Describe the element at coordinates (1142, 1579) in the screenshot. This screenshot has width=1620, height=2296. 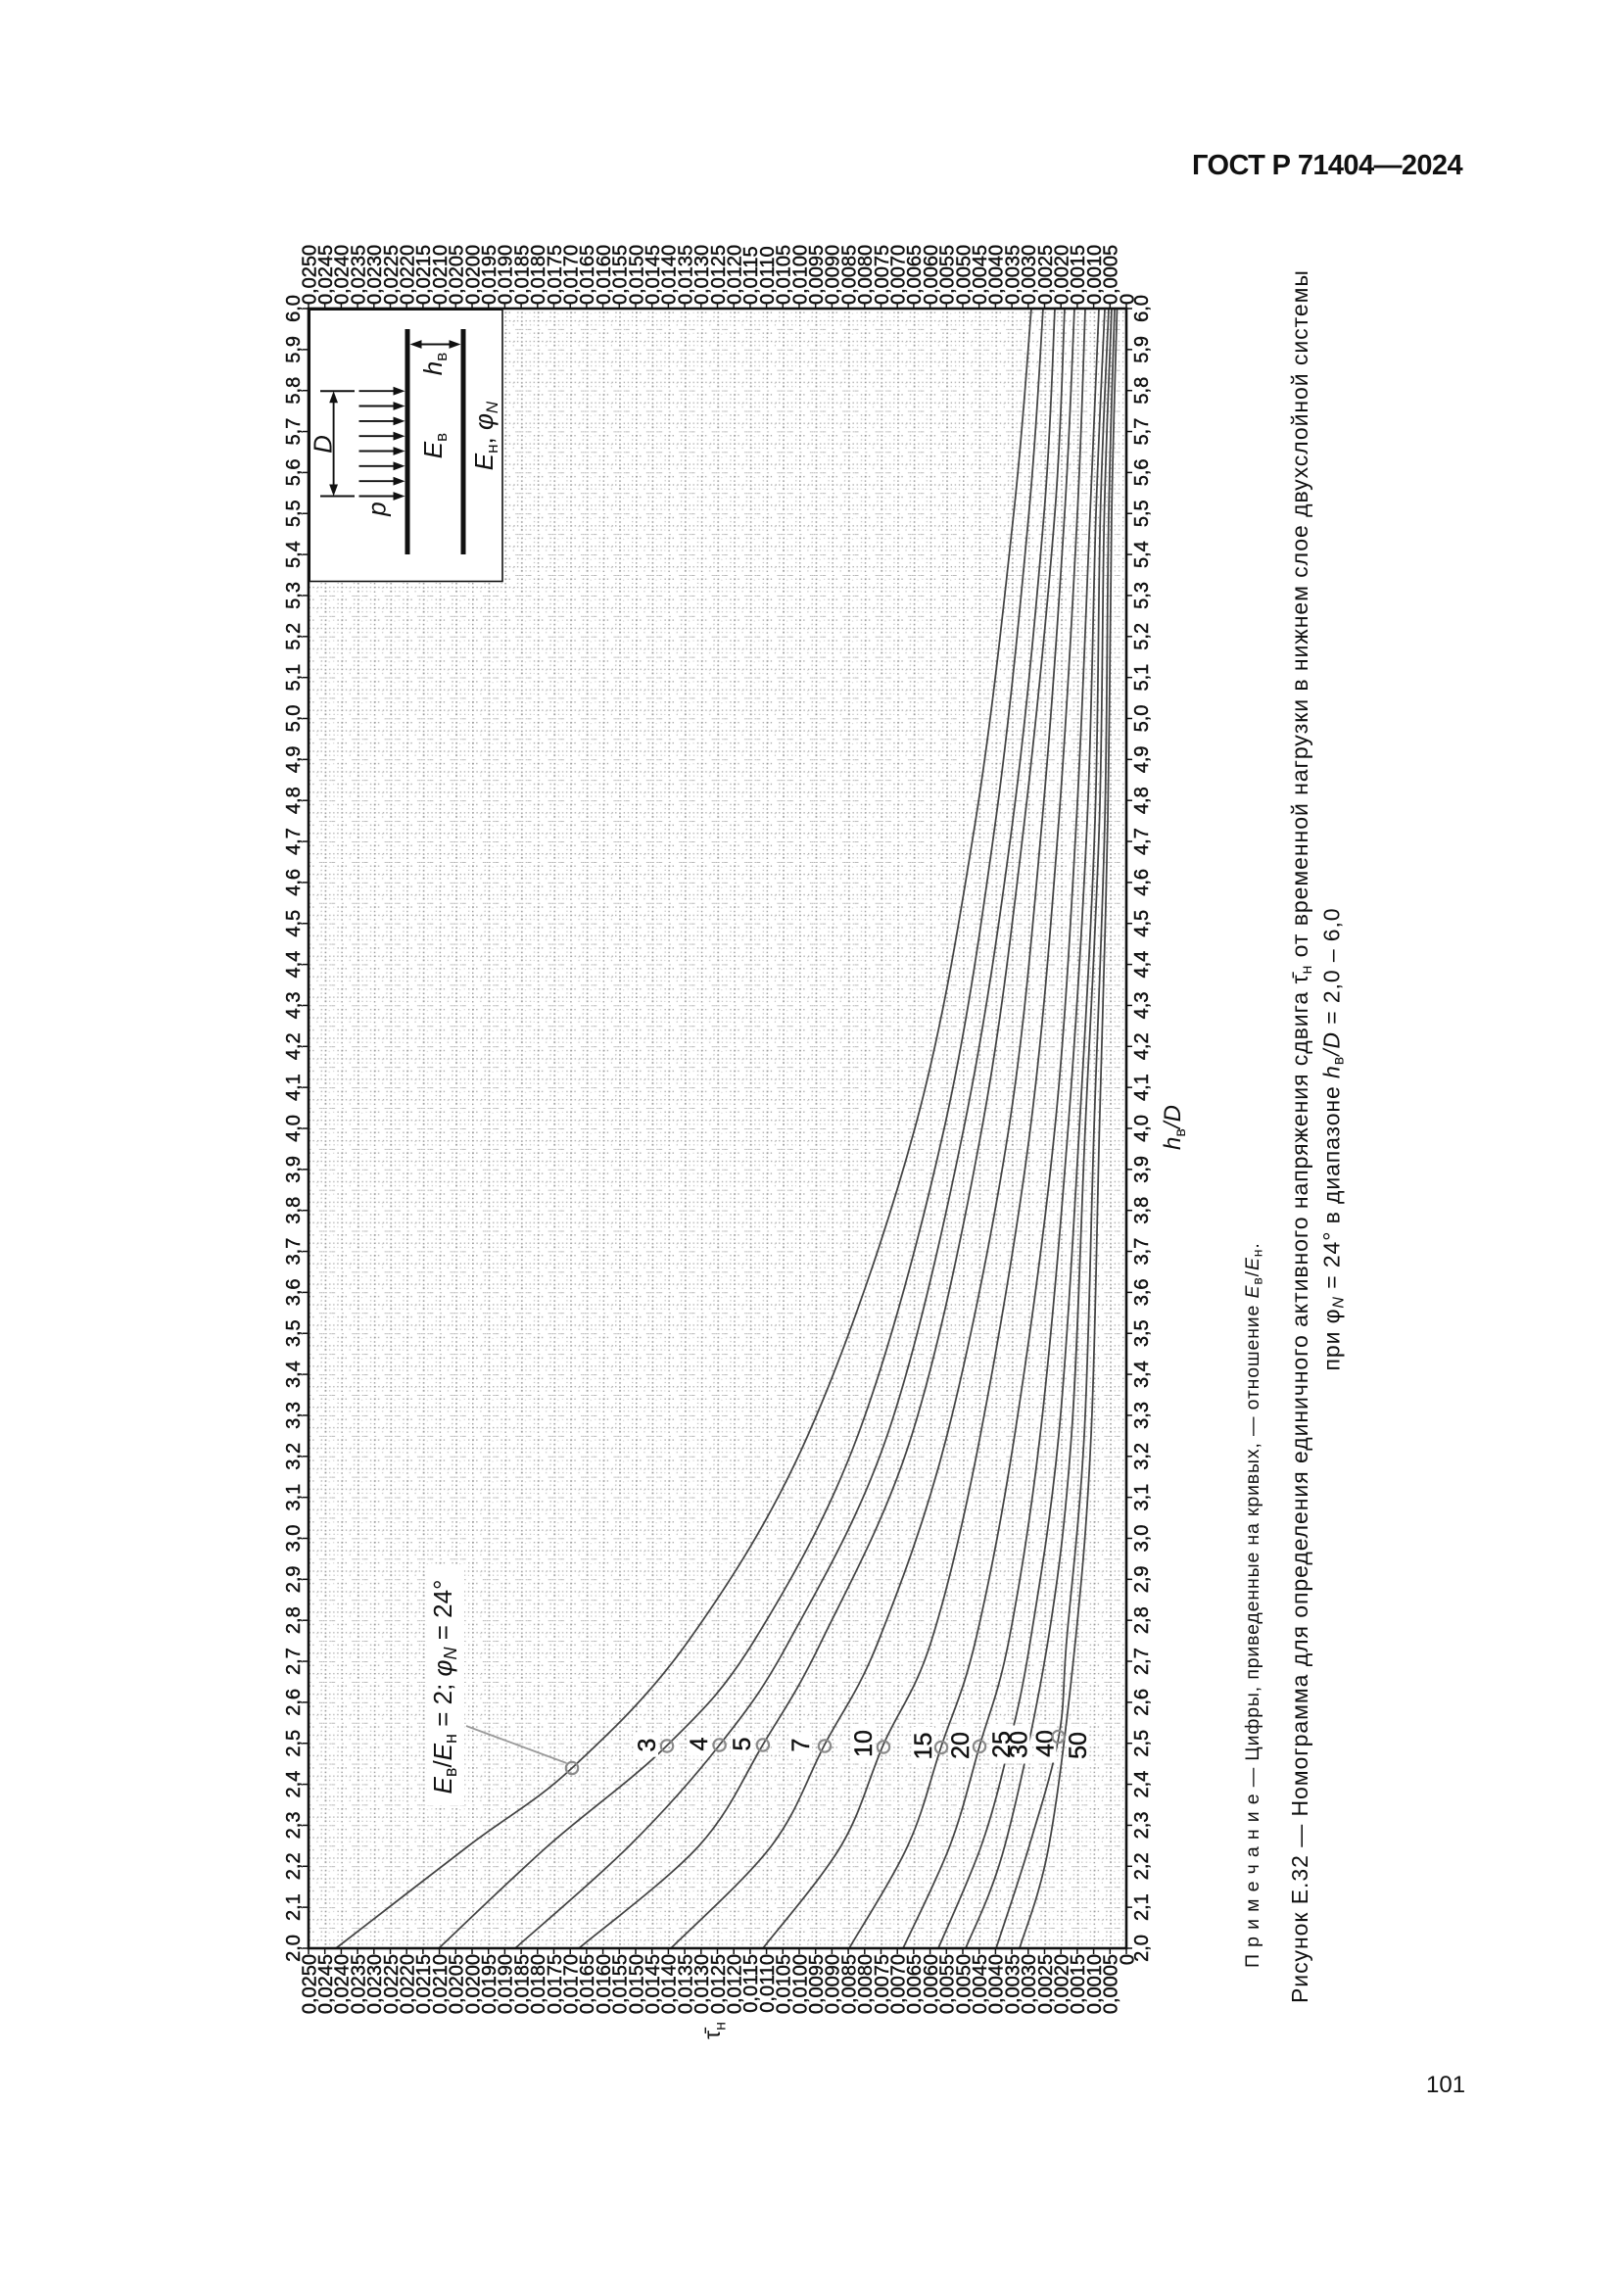
I see `svg-text: 2,9` at that location.